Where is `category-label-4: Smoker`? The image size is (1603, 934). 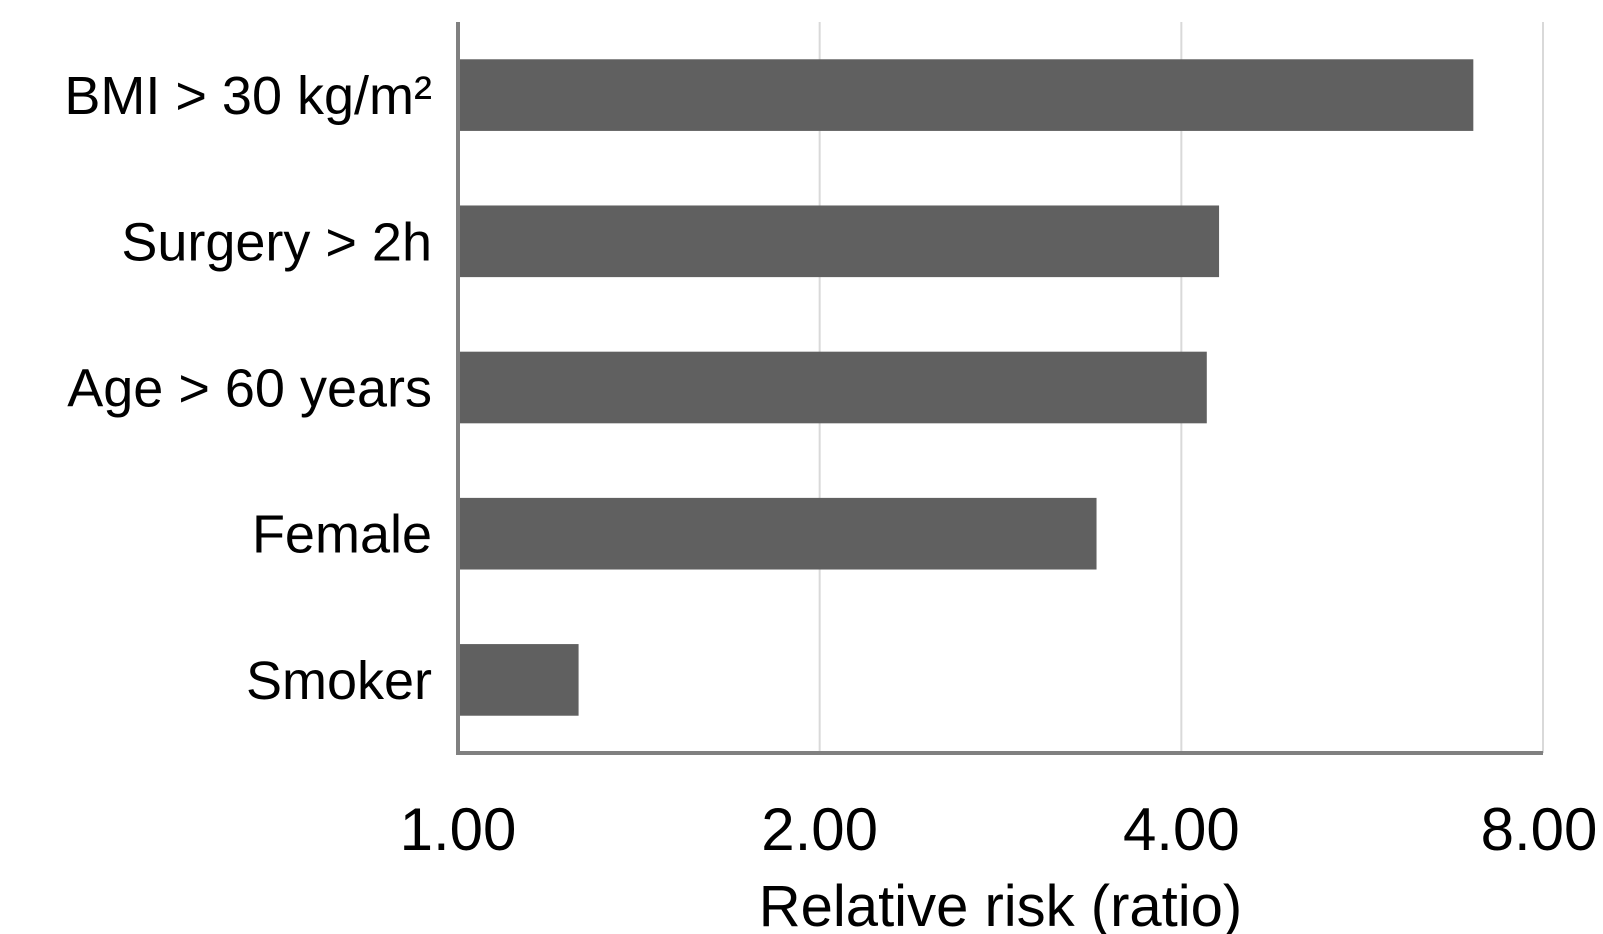 category-label-4: Smoker is located at coordinates (339, 681).